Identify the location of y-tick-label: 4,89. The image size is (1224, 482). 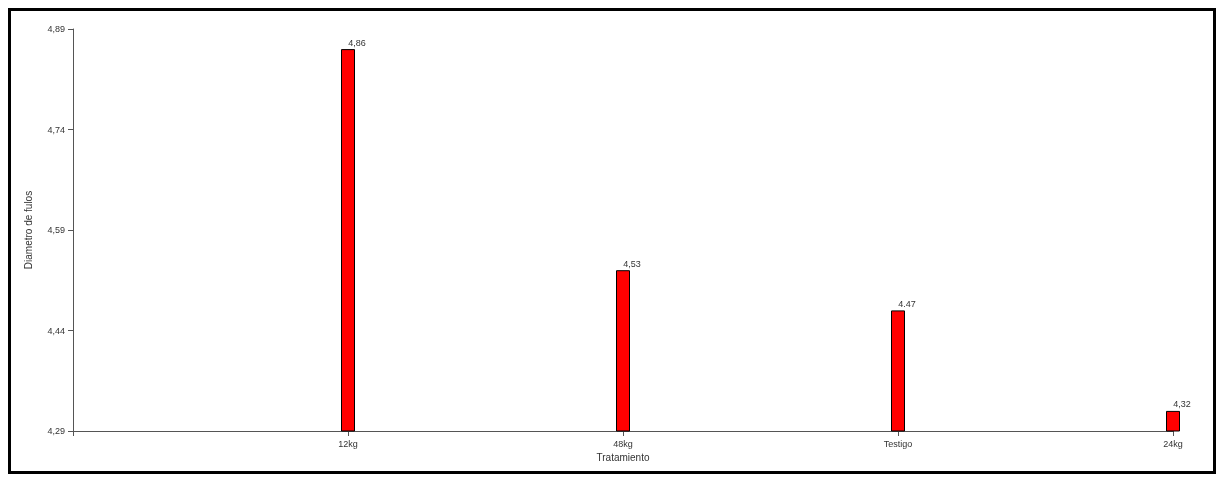
(56, 29).